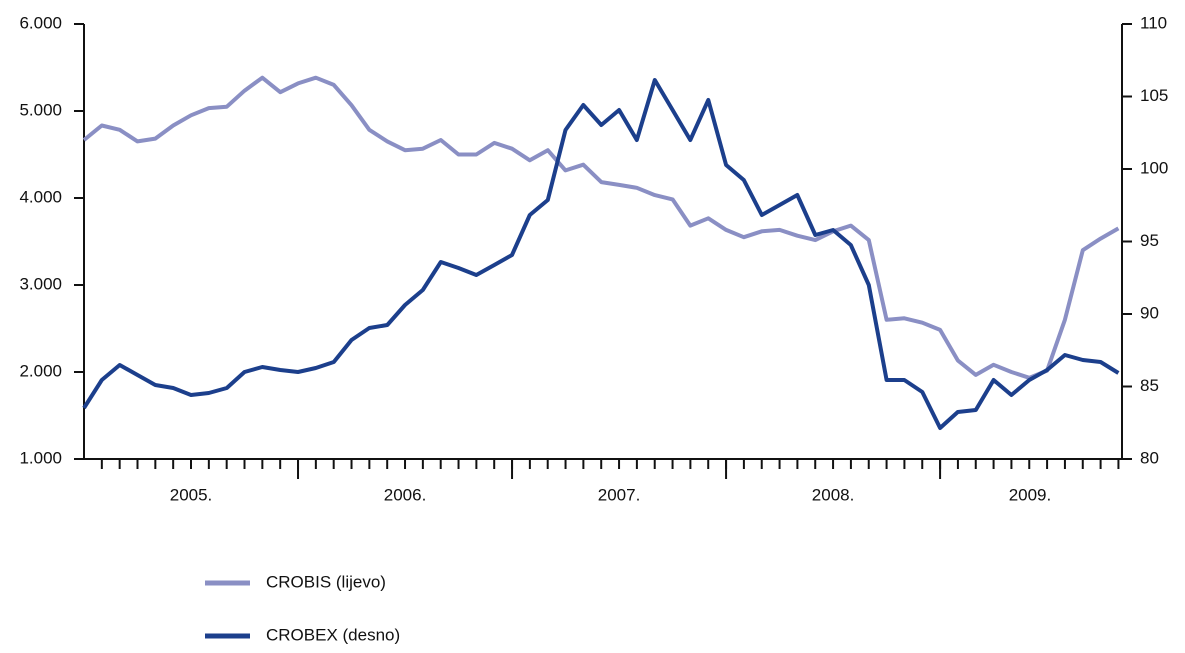 The width and height of the screenshot is (1185, 653). Describe the element at coordinates (405, 494) in the screenshot. I see `x-label: 2006.` at that location.